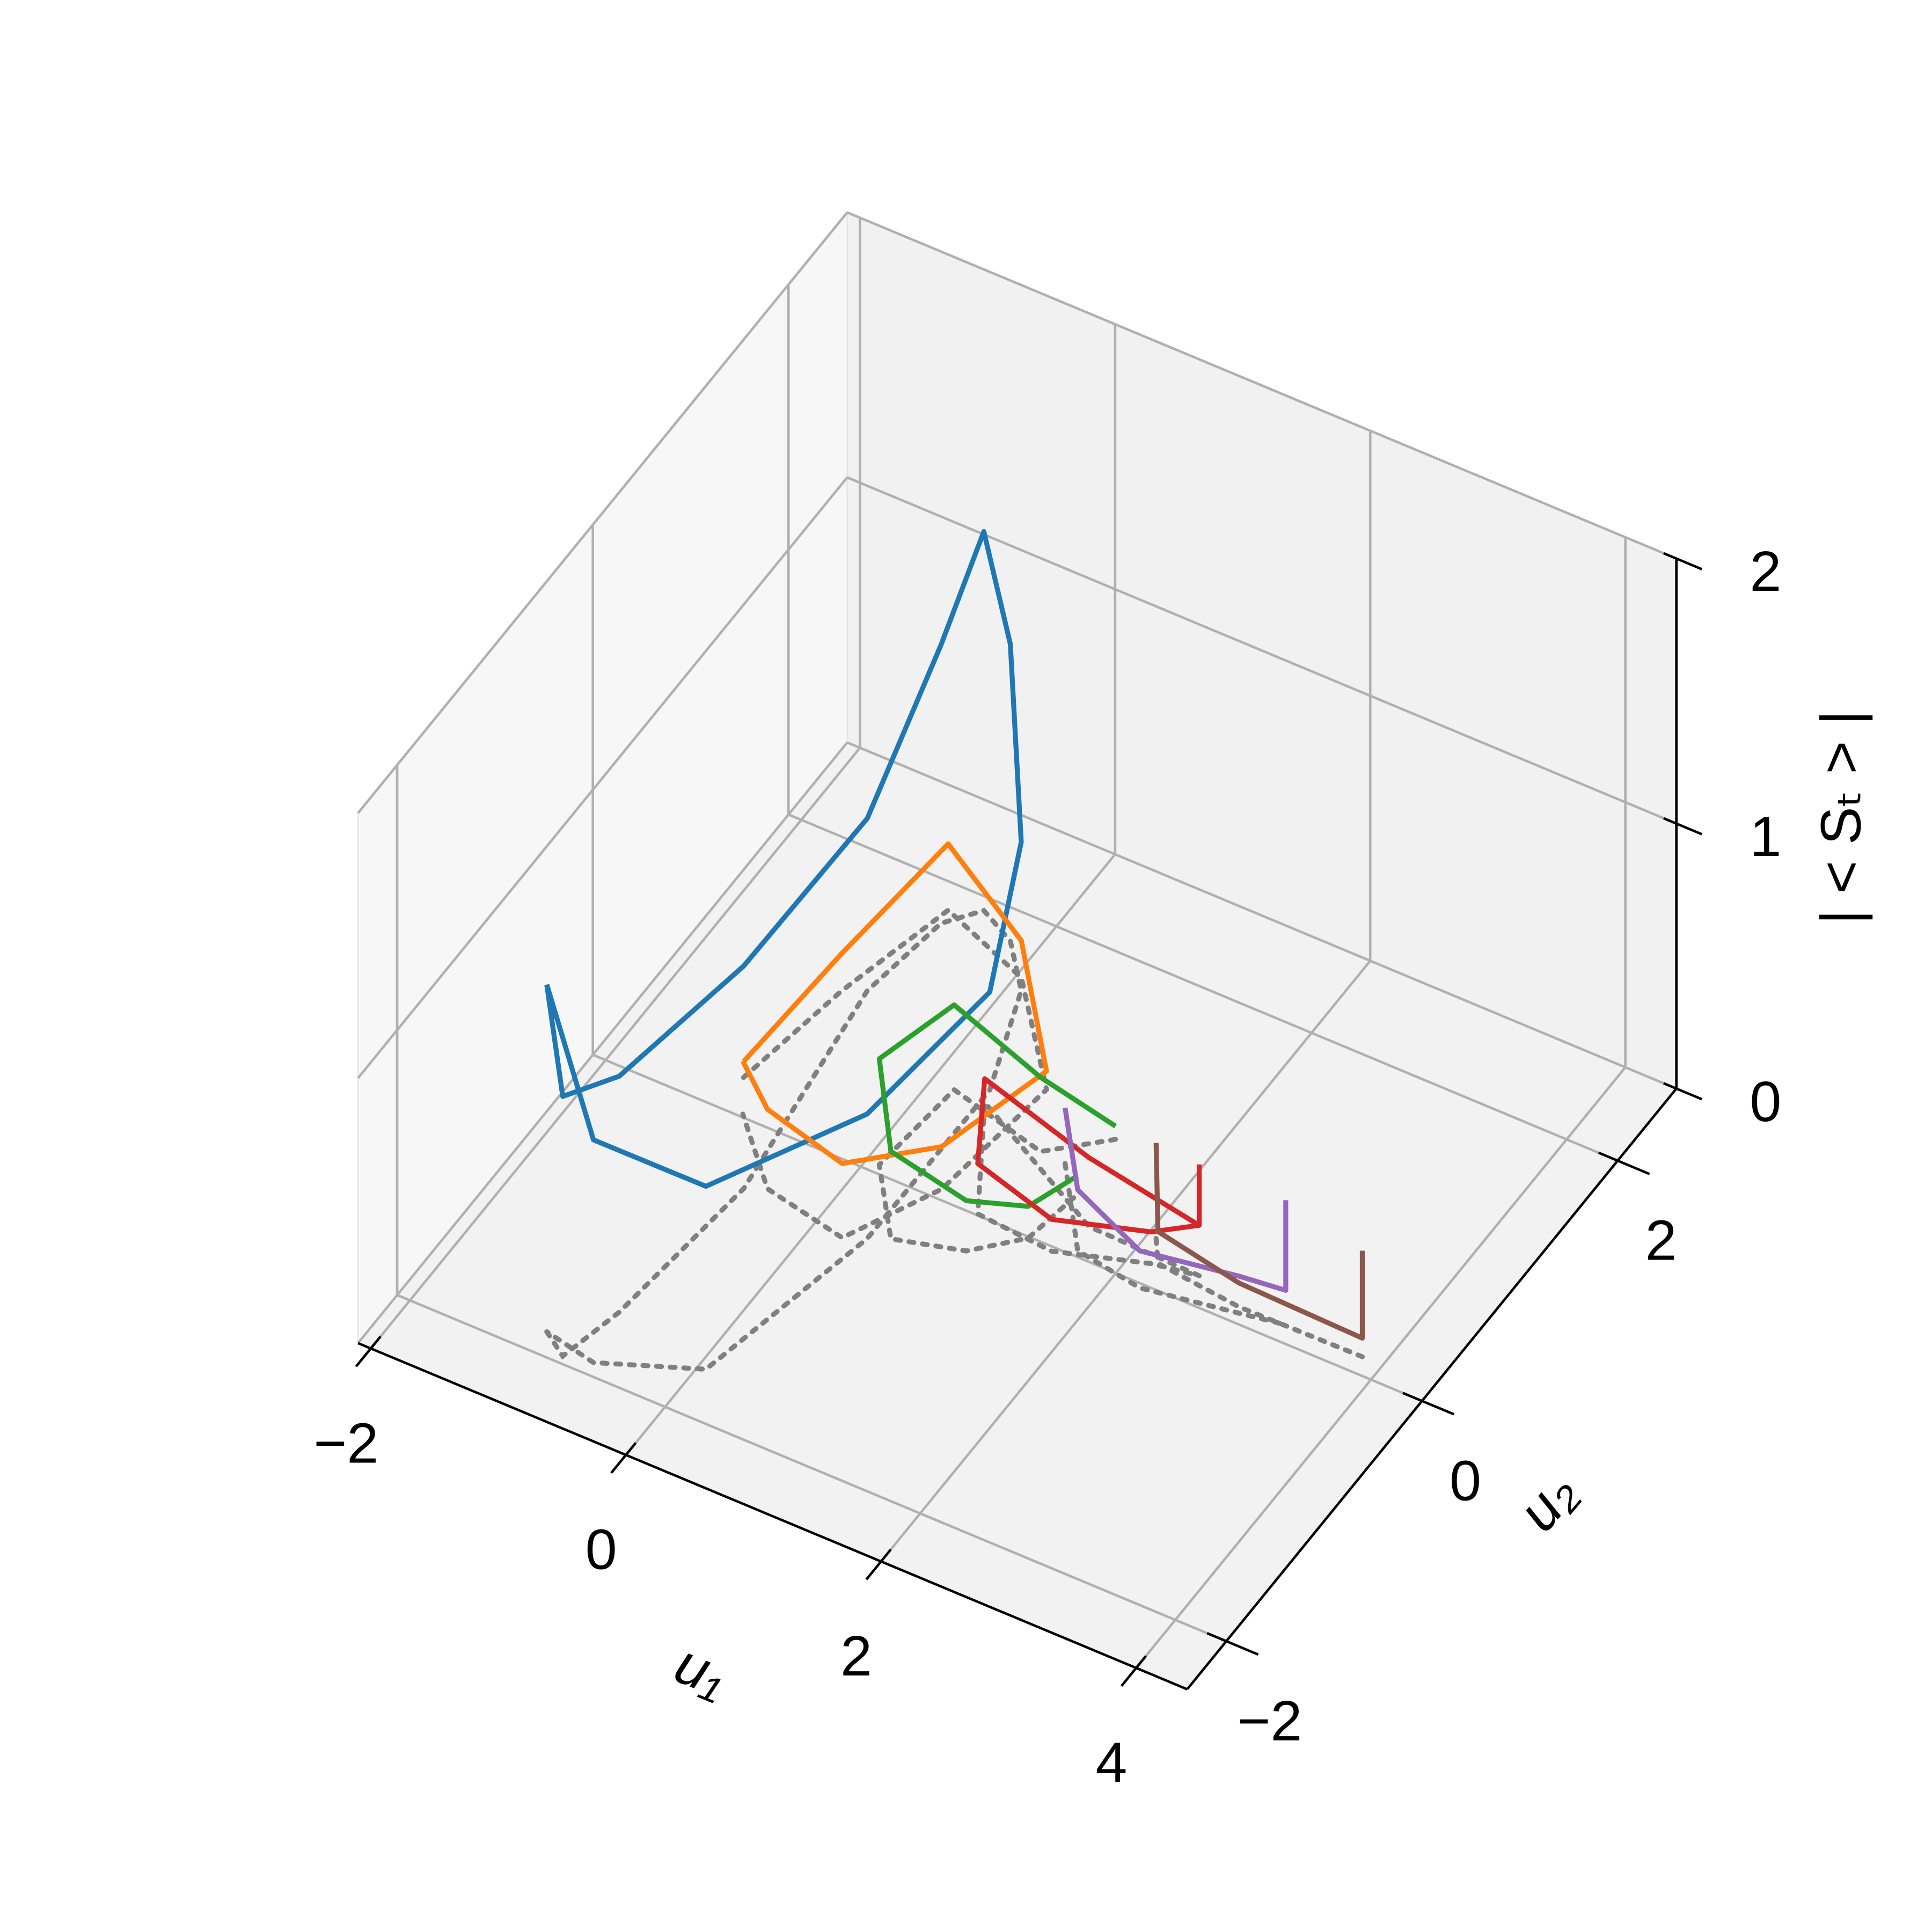  I want to click on y-tick-label: 2, so click(1661, 1240).